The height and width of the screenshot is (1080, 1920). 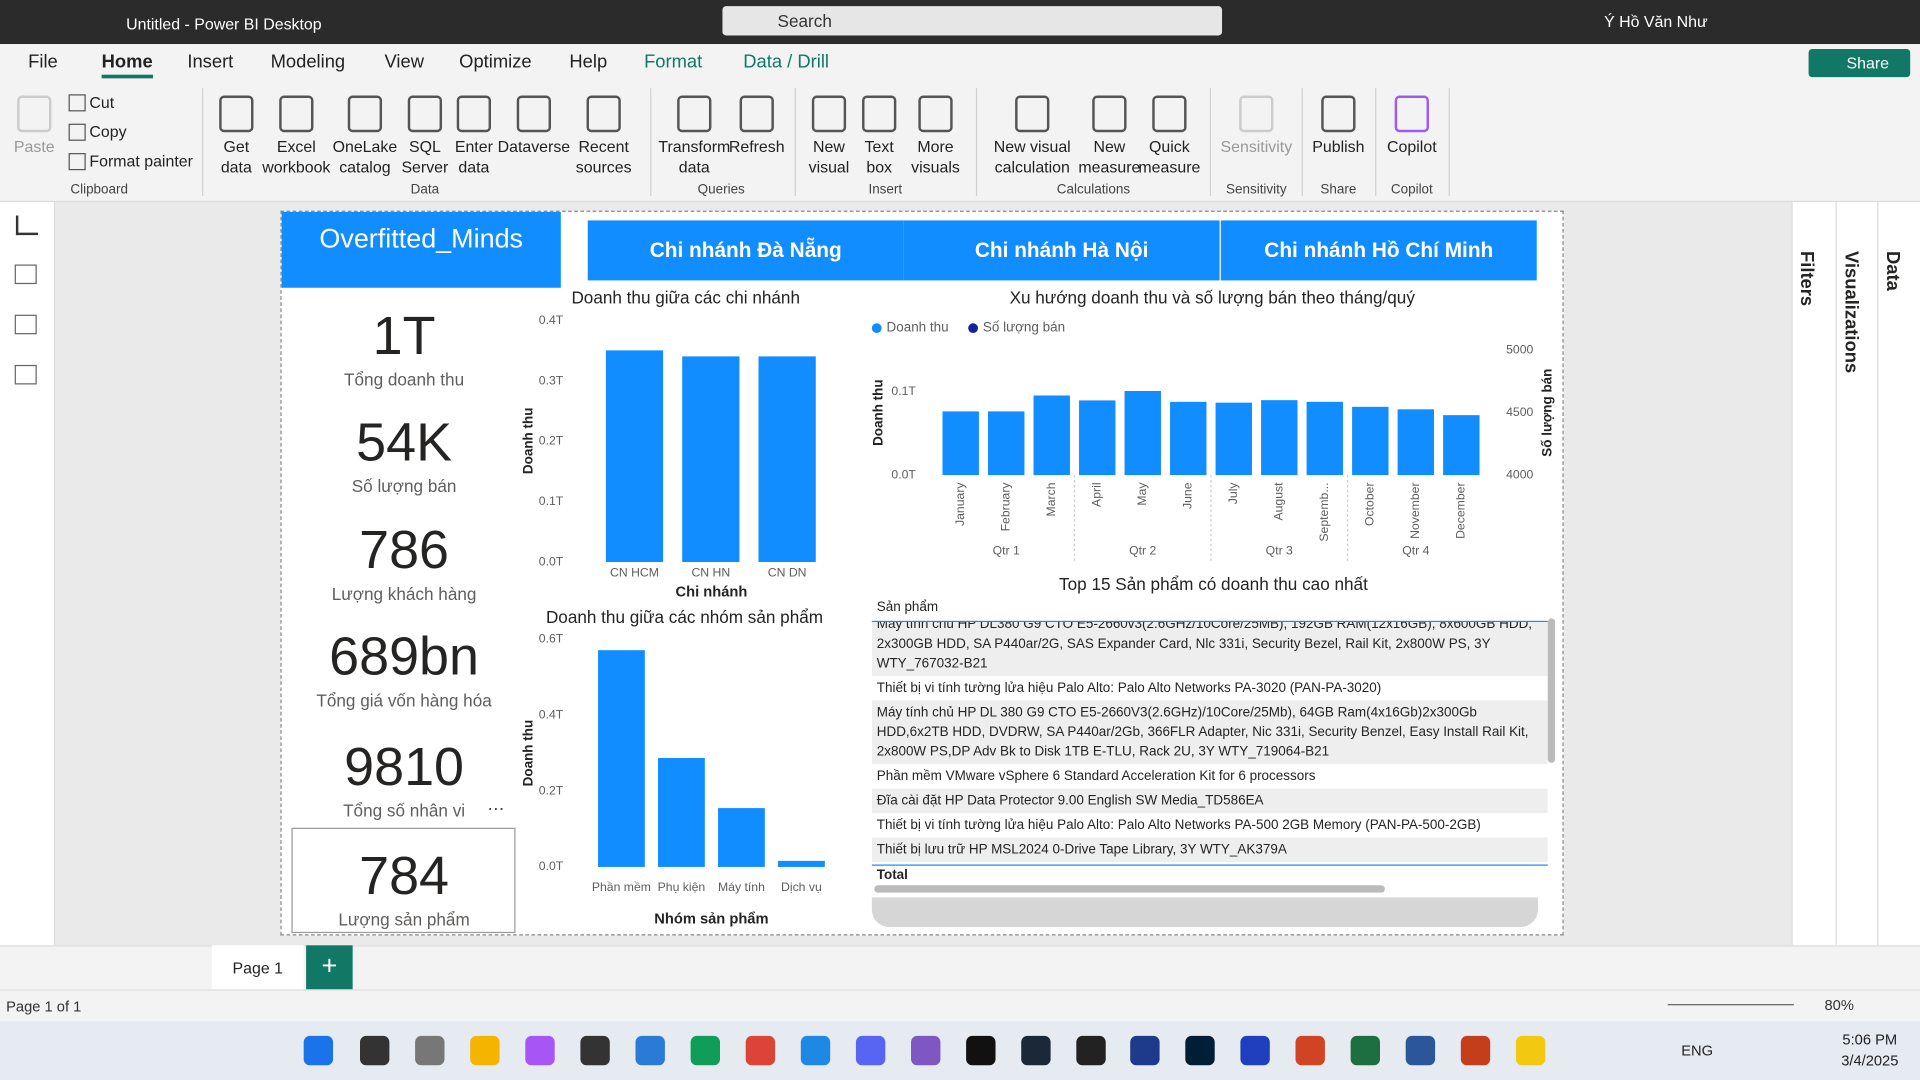 What do you see at coordinates (972, 21) in the screenshot?
I see `search-box` at bounding box center [972, 21].